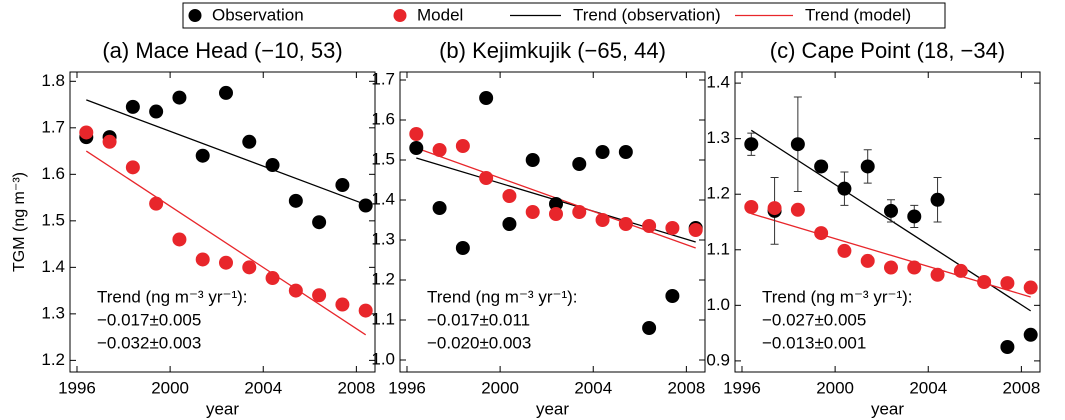 The width and height of the screenshot is (1065, 420). I want to click on y-tick-label: 1.0, so click(718, 304).